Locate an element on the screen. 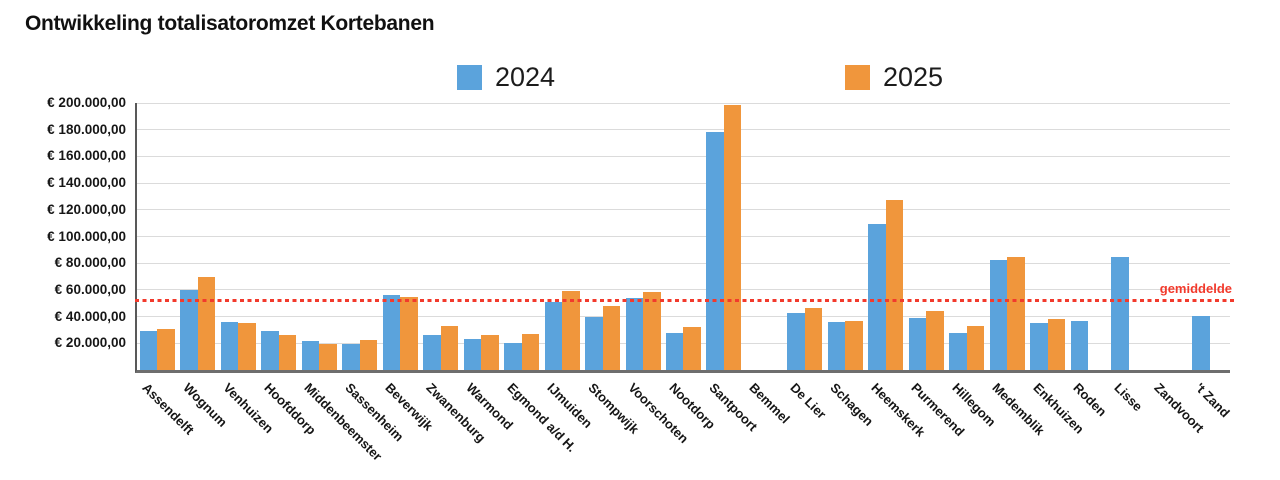 This screenshot has width=1280, height=480. bar-2024-Sassenheim is located at coordinates (351, 356).